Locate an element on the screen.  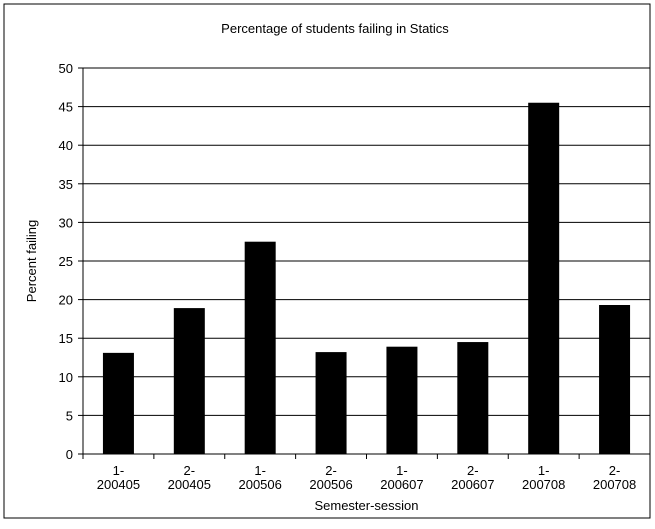
y-tick-label: 25 is located at coordinates (66, 261).